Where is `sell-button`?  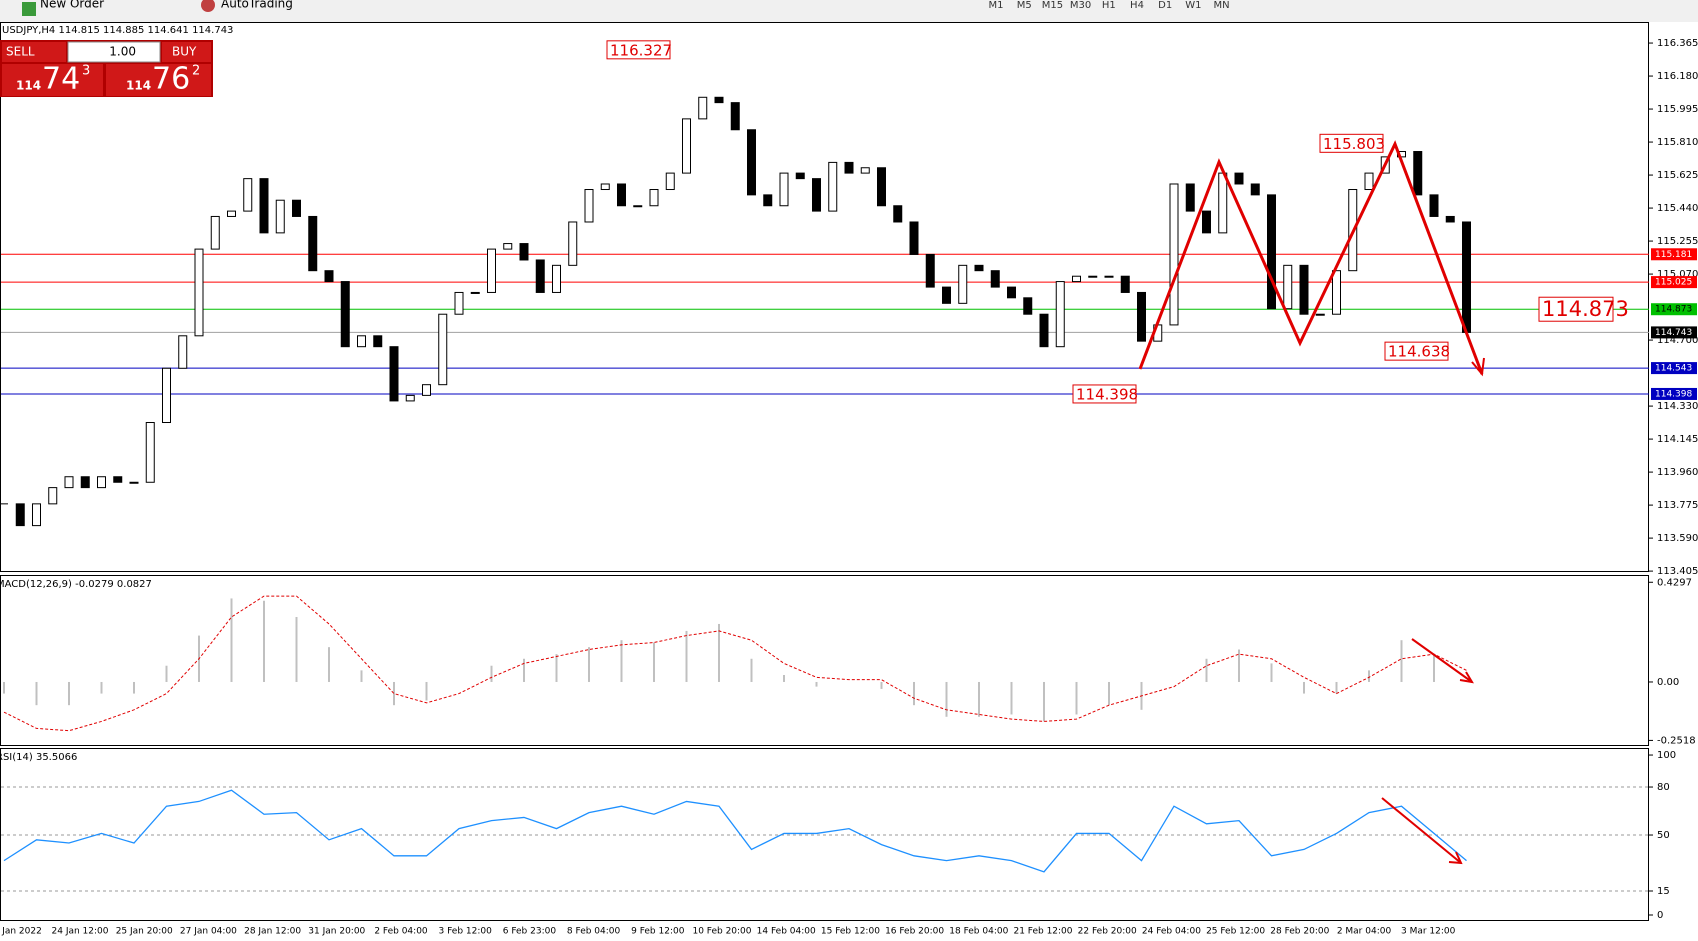
sell-button is located at coordinates (34, 52).